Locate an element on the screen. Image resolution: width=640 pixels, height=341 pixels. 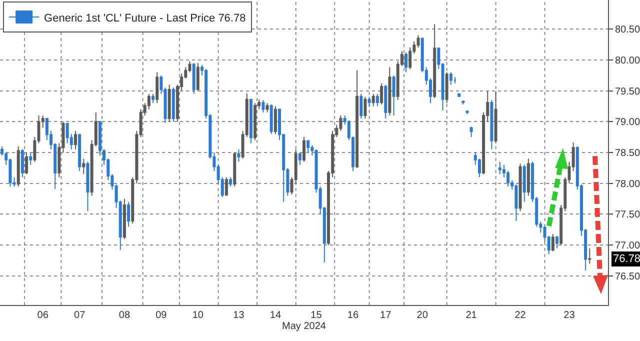
x-tick-label: 17 is located at coordinates (386, 315).